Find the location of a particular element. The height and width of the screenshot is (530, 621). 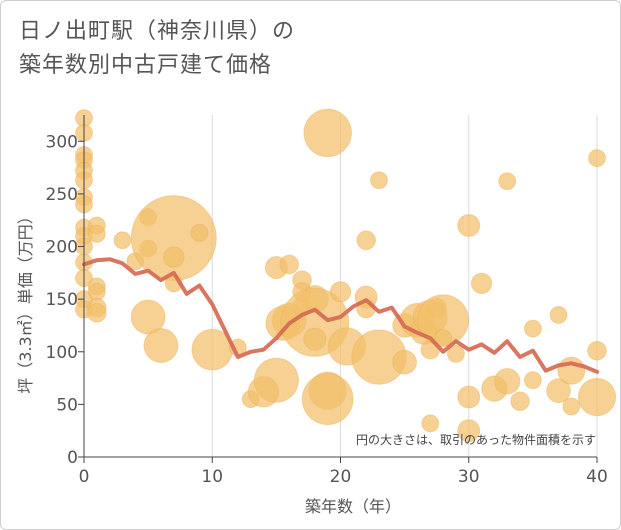

y-tick-label: 250 is located at coordinates (62, 195).